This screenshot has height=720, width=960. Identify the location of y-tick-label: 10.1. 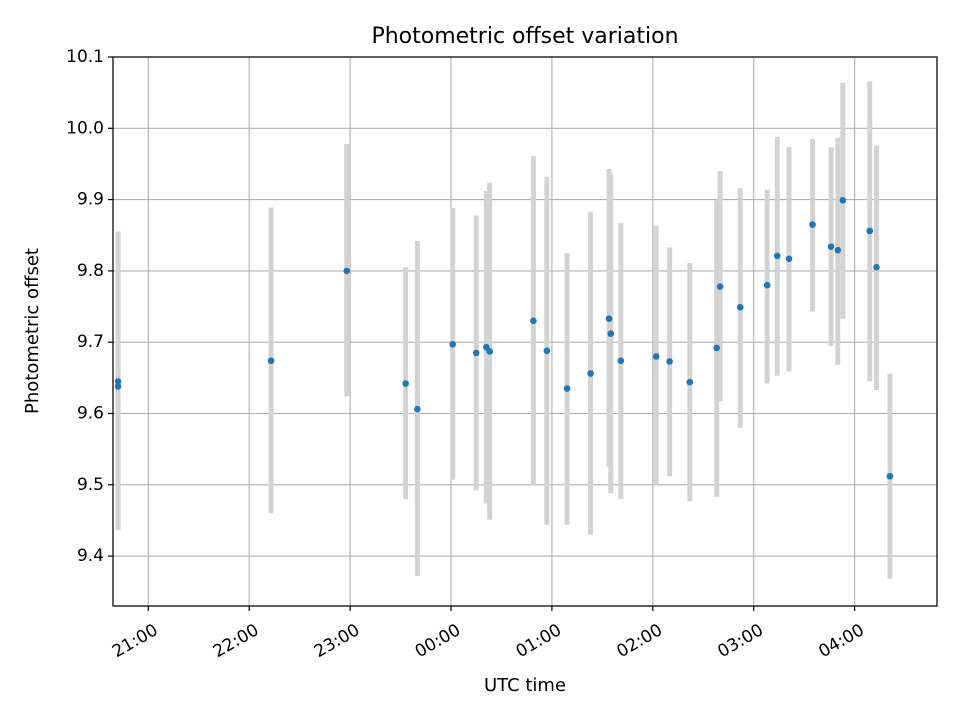
(85, 57).